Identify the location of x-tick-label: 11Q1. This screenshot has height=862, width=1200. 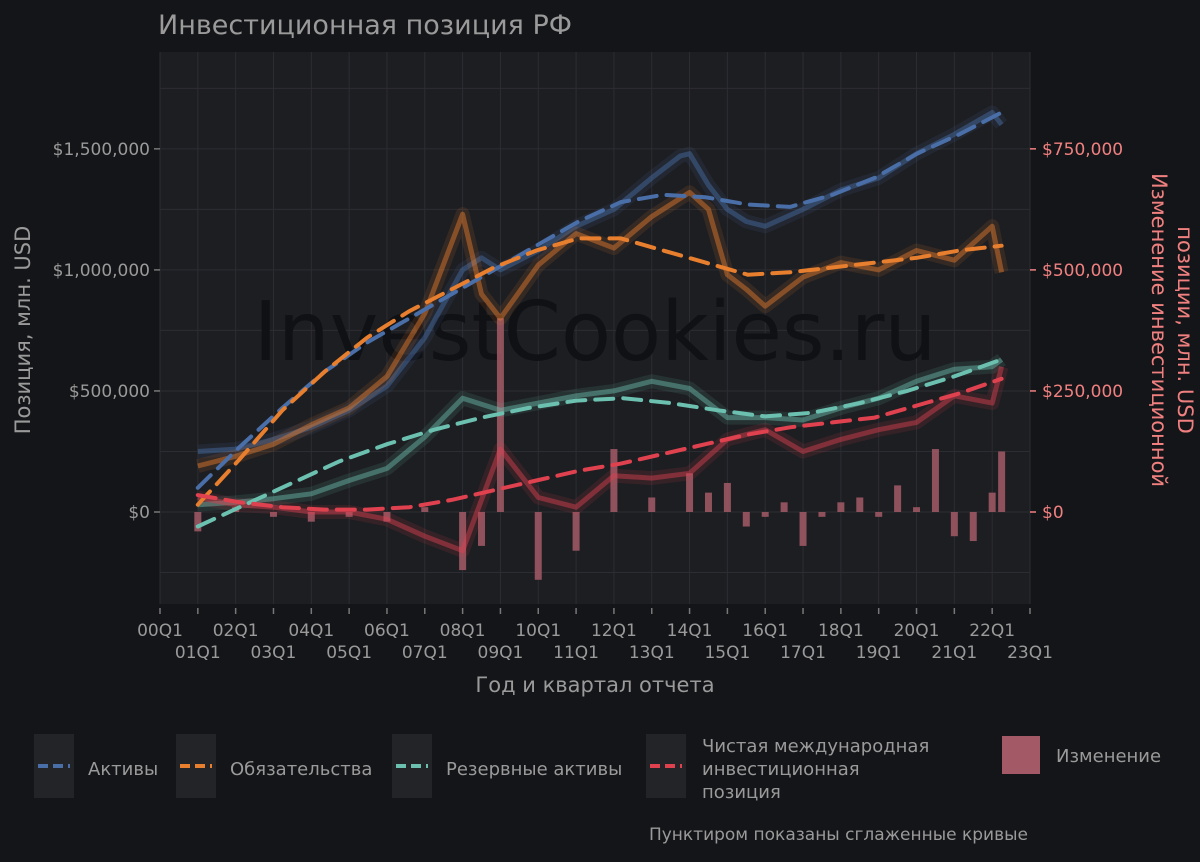
(576, 653).